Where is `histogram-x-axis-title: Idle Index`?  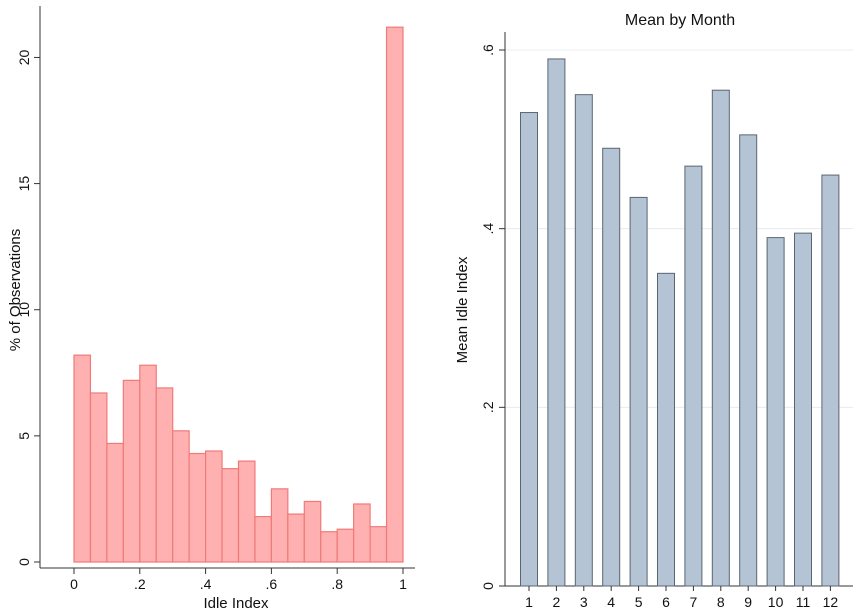 histogram-x-axis-title: Idle Index is located at coordinates (236, 603).